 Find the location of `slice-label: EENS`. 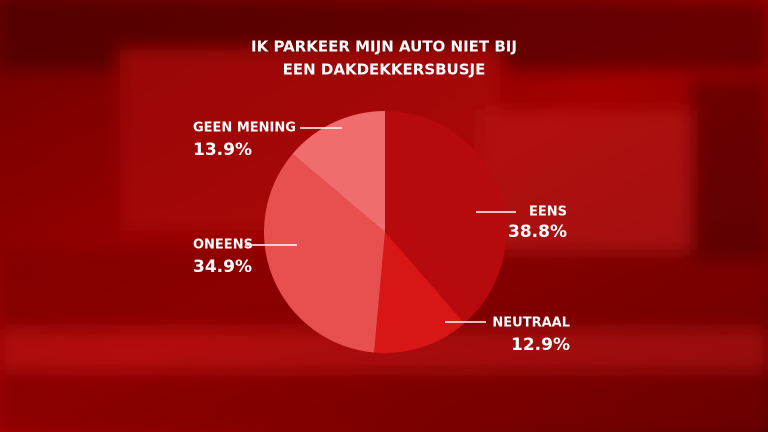

slice-label: EENS is located at coordinates (548, 212).